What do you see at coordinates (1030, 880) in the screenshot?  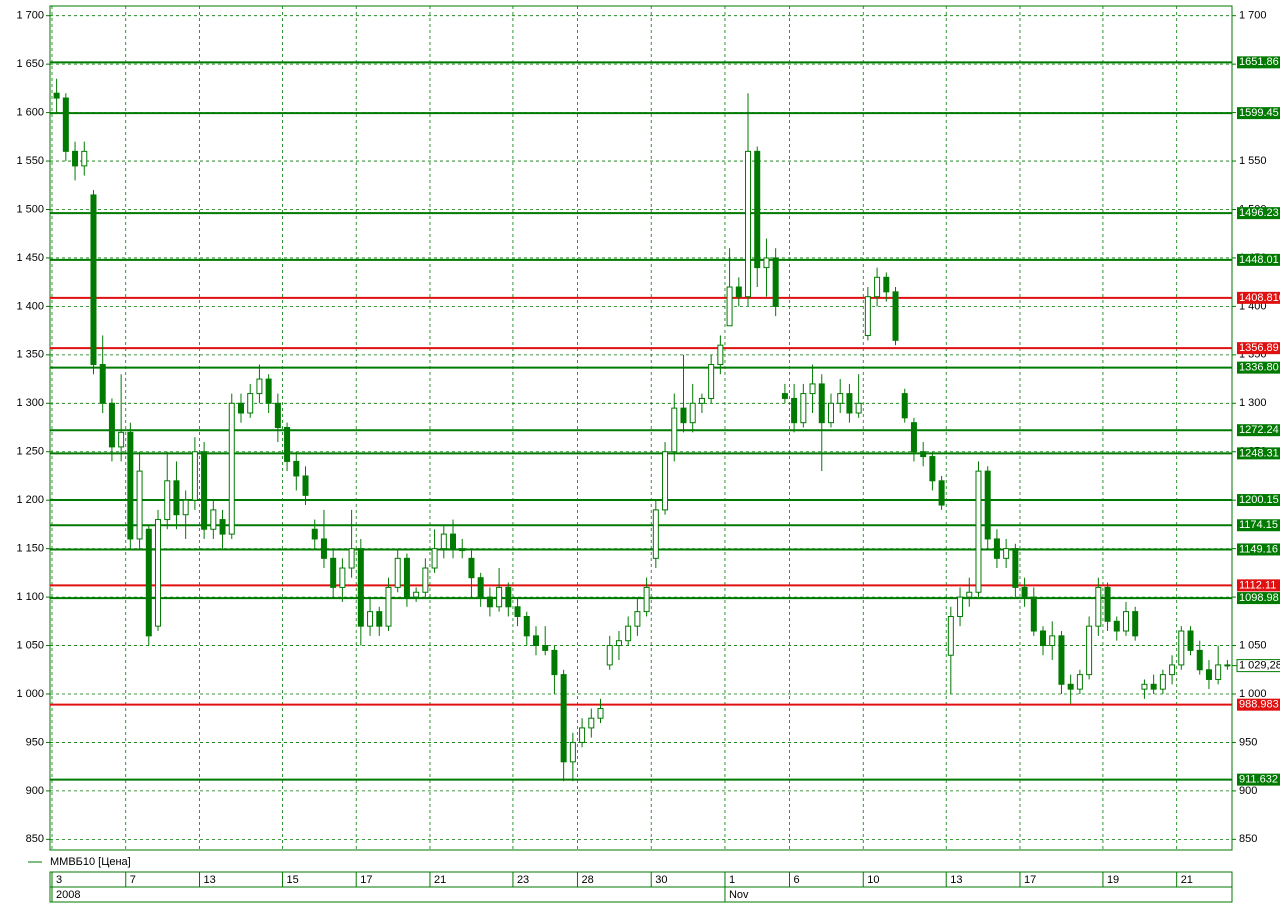 I see `x-tick-label: 17` at bounding box center [1030, 880].